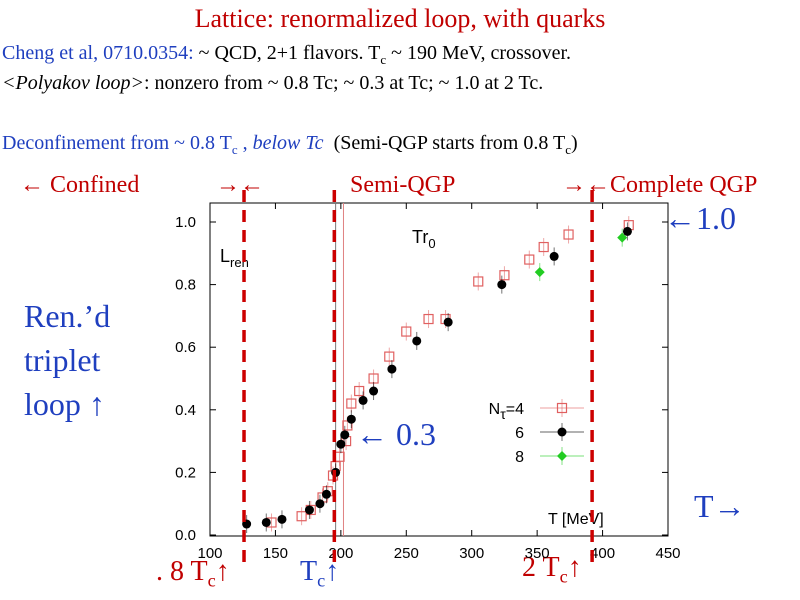 The height and width of the screenshot is (600, 800). I want to click on semi-qgp-note: (Semi-QGP starts from 0.8 Tc), so click(455, 144).